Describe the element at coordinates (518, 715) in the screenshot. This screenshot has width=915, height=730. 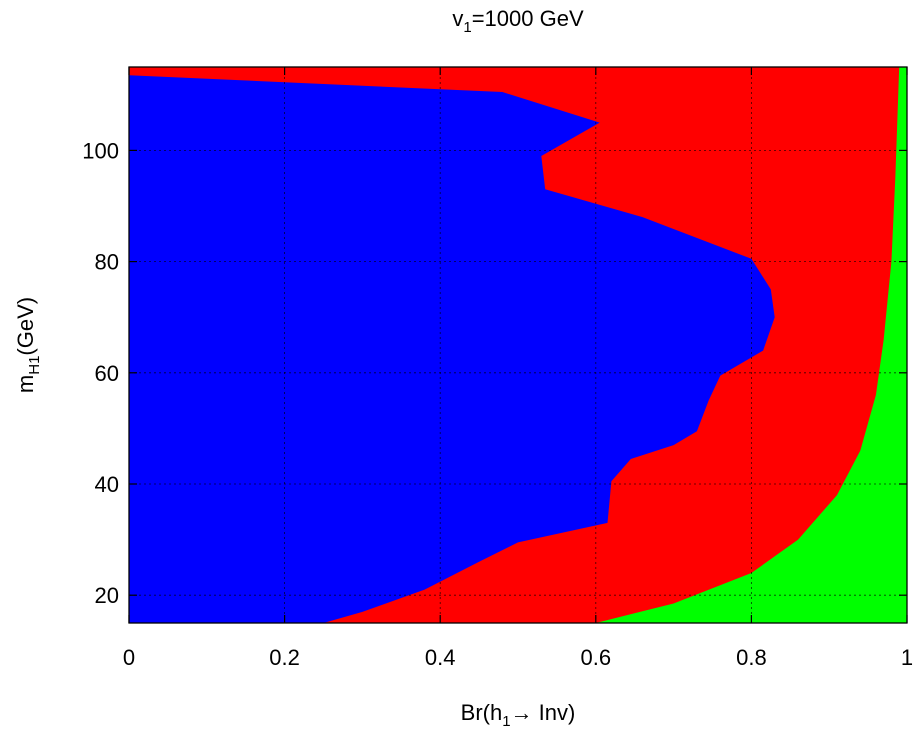
I see `x-axis-label: Br(h1→ Inv)` at that location.